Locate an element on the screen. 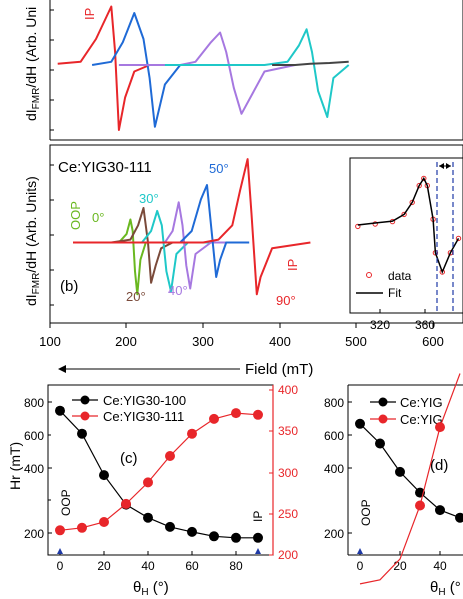 The image size is (463, 599). inset-frame is located at coordinates (406, 235).